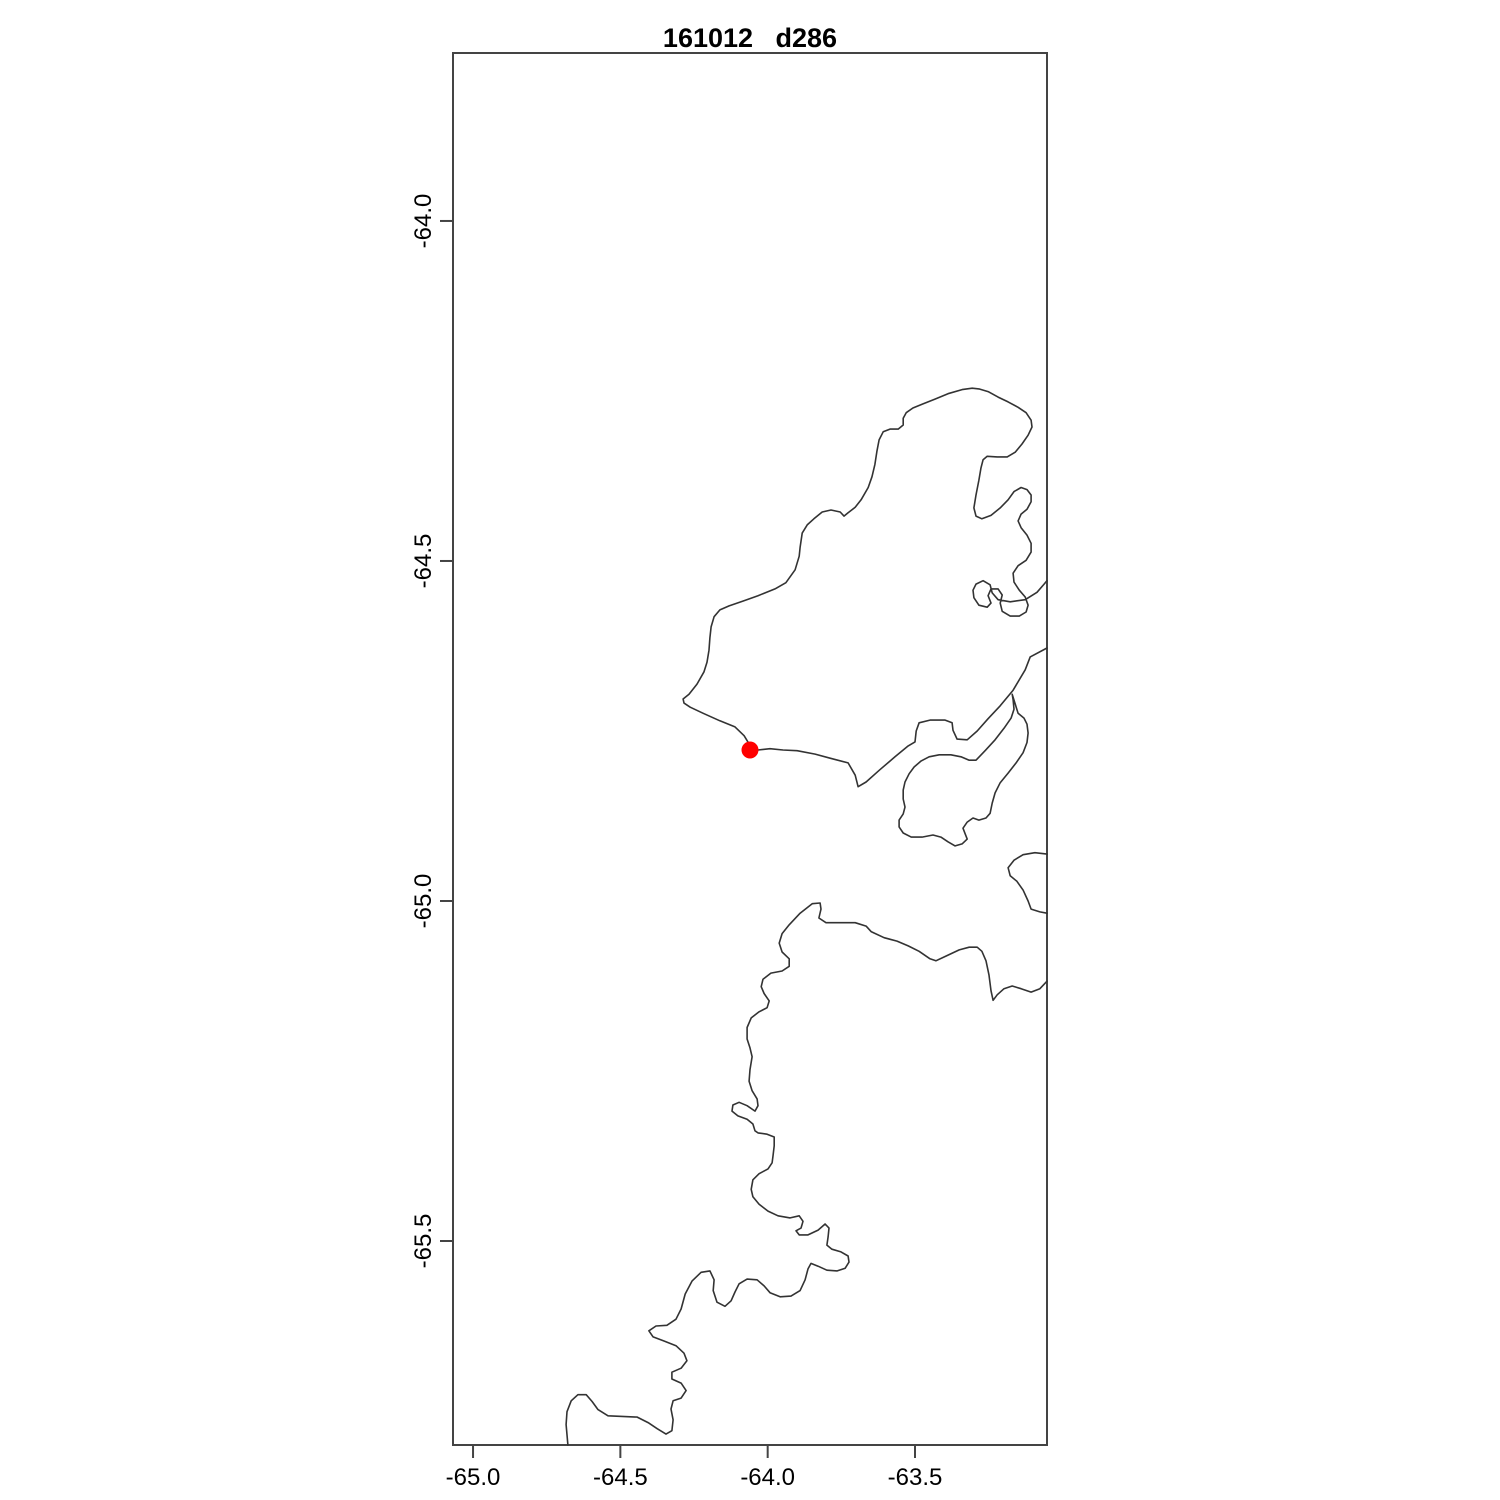 This screenshot has width=1500, height=1500. What do you see at coordinates (963, 770) in the screenshot?
I see `coastline-offshore-island` at bounding box center [963, 770].